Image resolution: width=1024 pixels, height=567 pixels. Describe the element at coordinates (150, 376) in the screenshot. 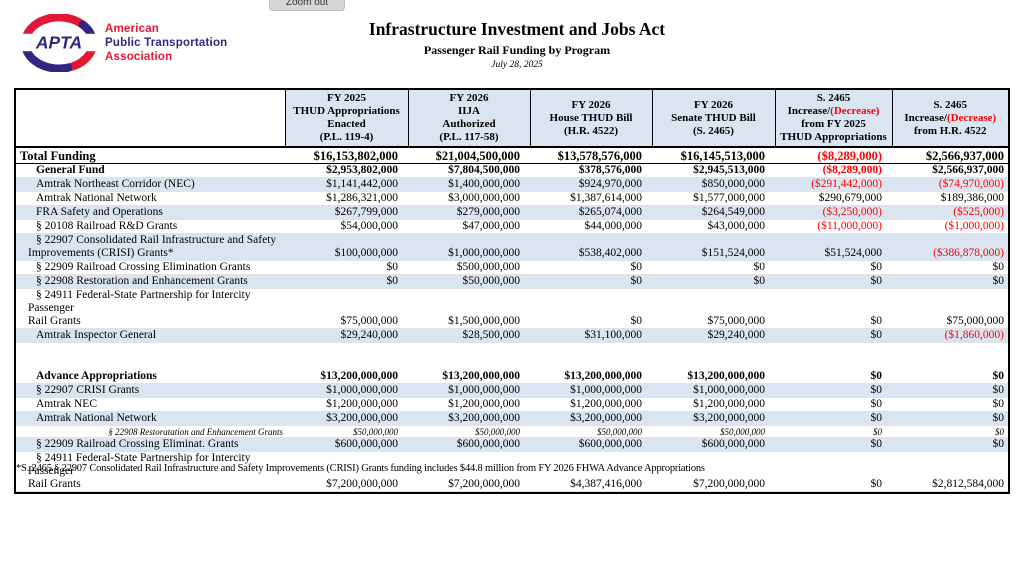

I see `row-label: Advance Appropriations` at that location.